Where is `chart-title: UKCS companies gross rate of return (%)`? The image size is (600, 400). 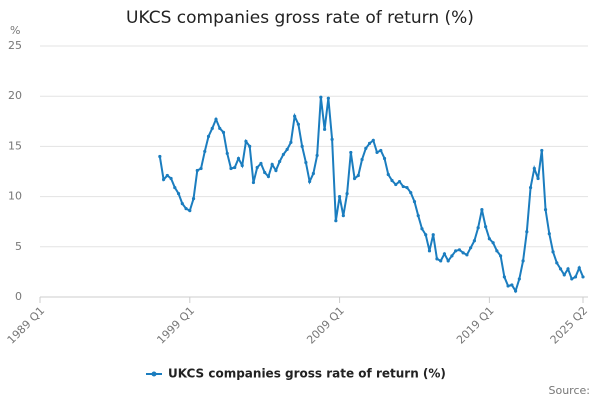
chart-title: UKCS companies gross rate of return (%) is located at coordinates (300, 18).